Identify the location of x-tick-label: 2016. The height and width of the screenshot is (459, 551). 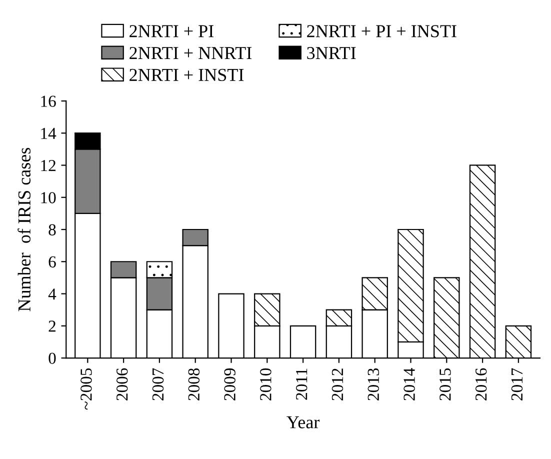
(481, 384).